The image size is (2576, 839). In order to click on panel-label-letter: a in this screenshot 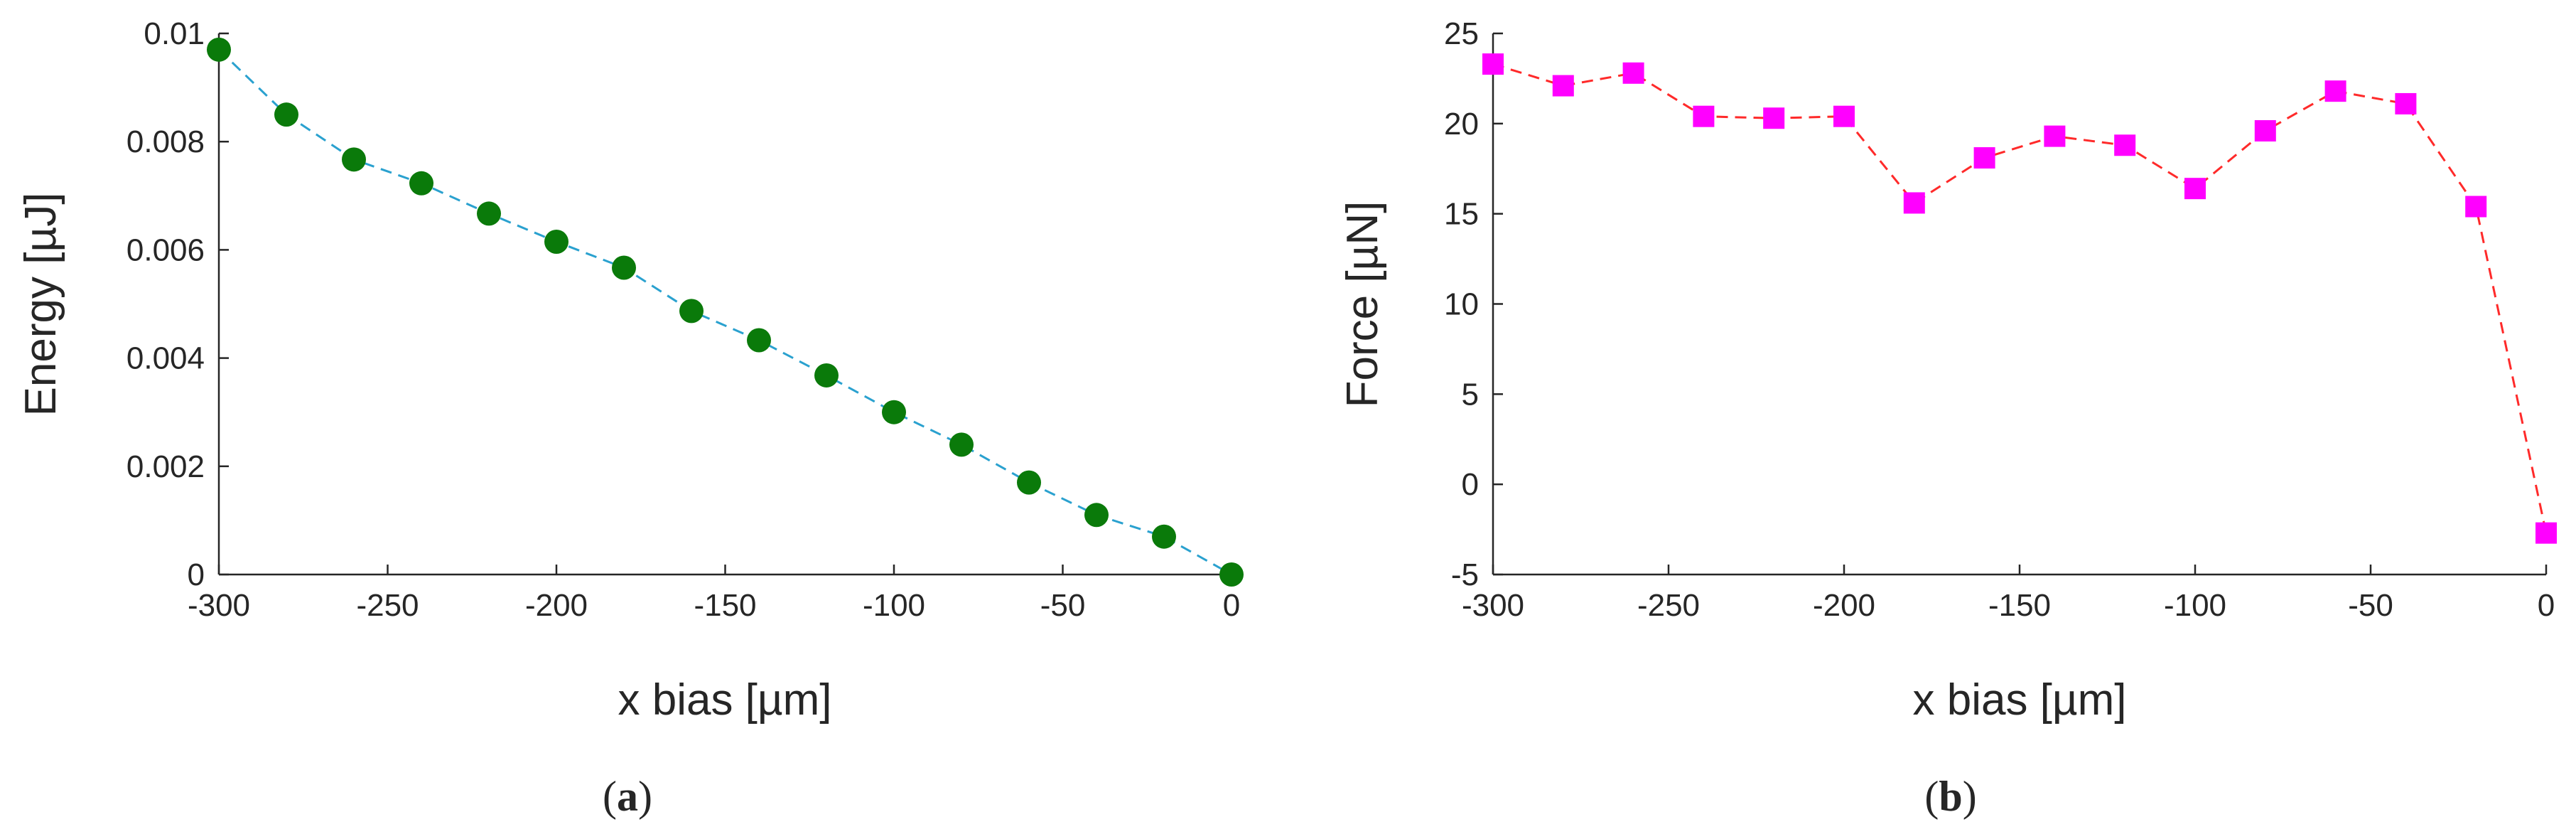, I will do `click(628, 796)`.